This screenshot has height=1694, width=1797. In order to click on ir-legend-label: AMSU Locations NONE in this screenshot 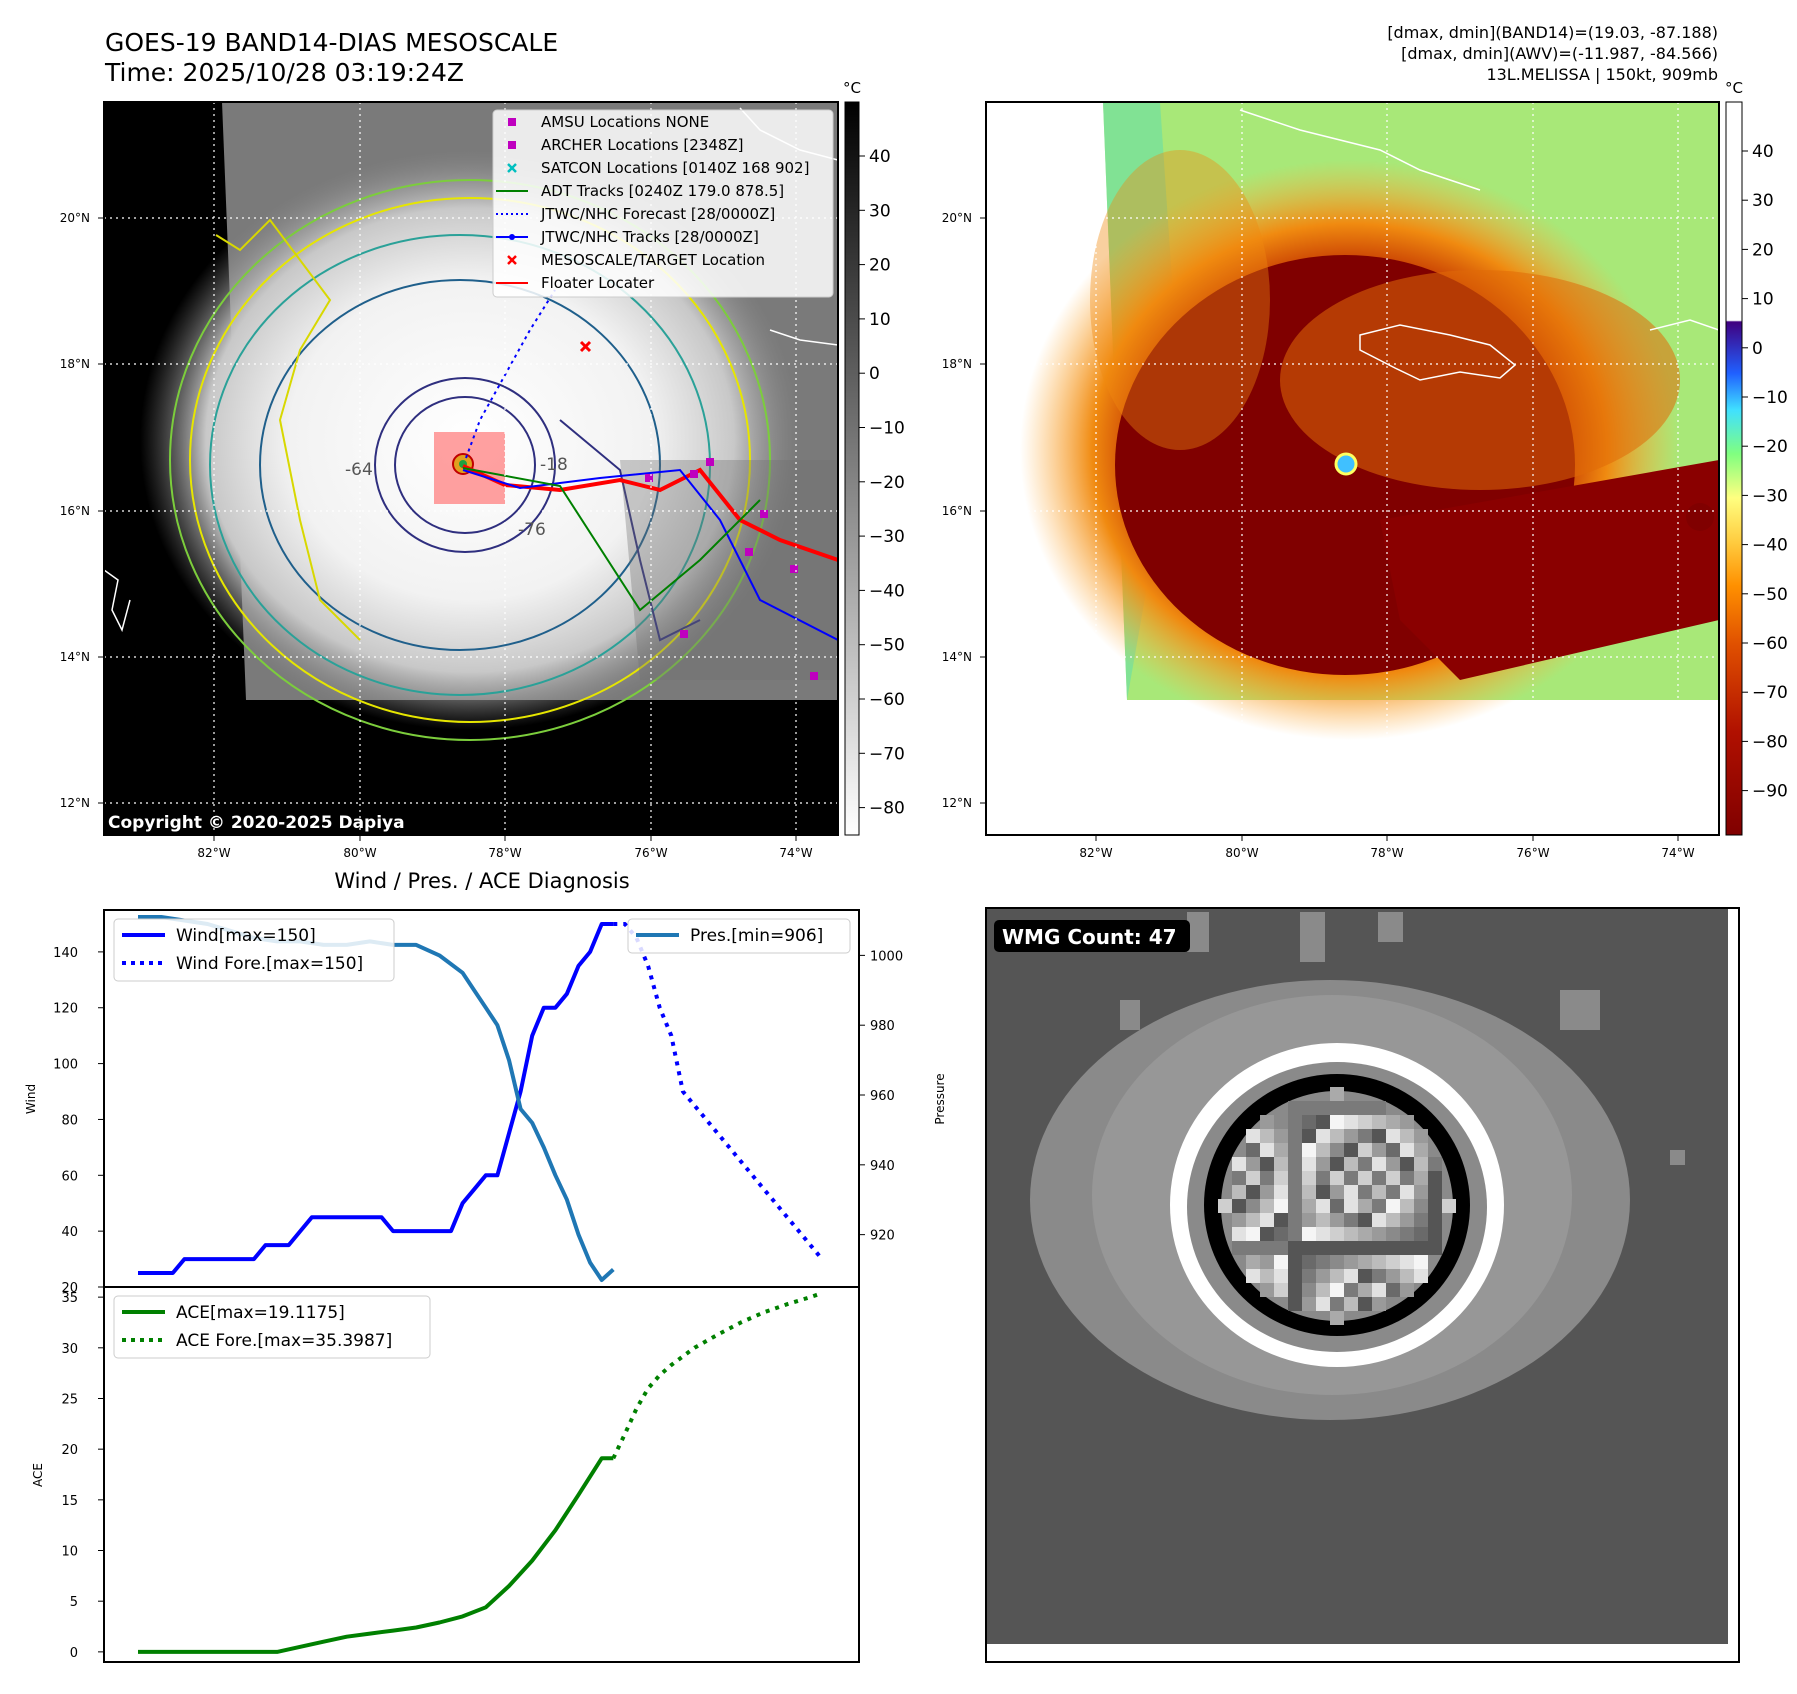, I will do `click(625, 122)`.